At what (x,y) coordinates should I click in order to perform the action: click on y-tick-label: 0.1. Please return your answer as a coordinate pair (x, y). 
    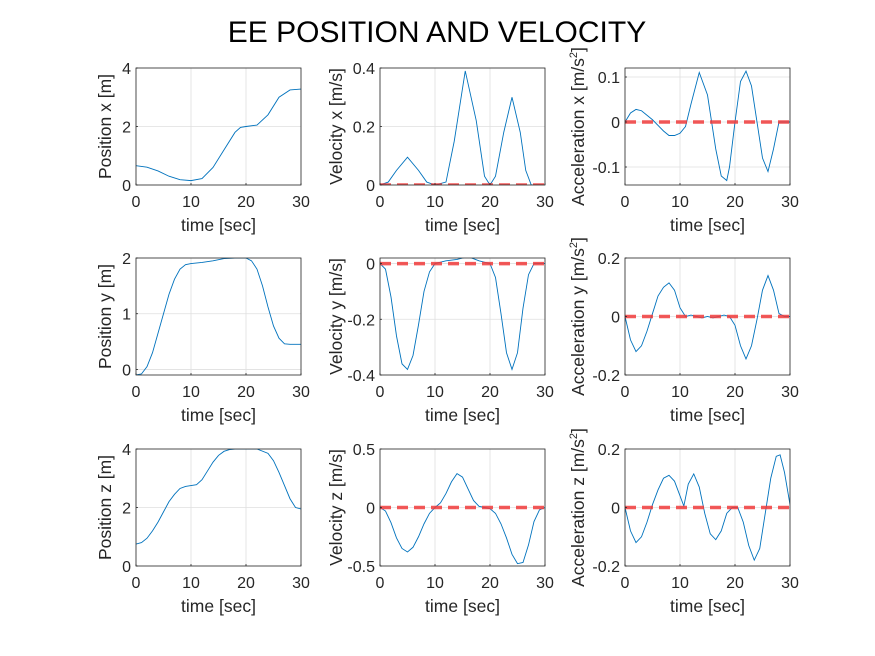
    Looking at the image, I should click on (609, 78).